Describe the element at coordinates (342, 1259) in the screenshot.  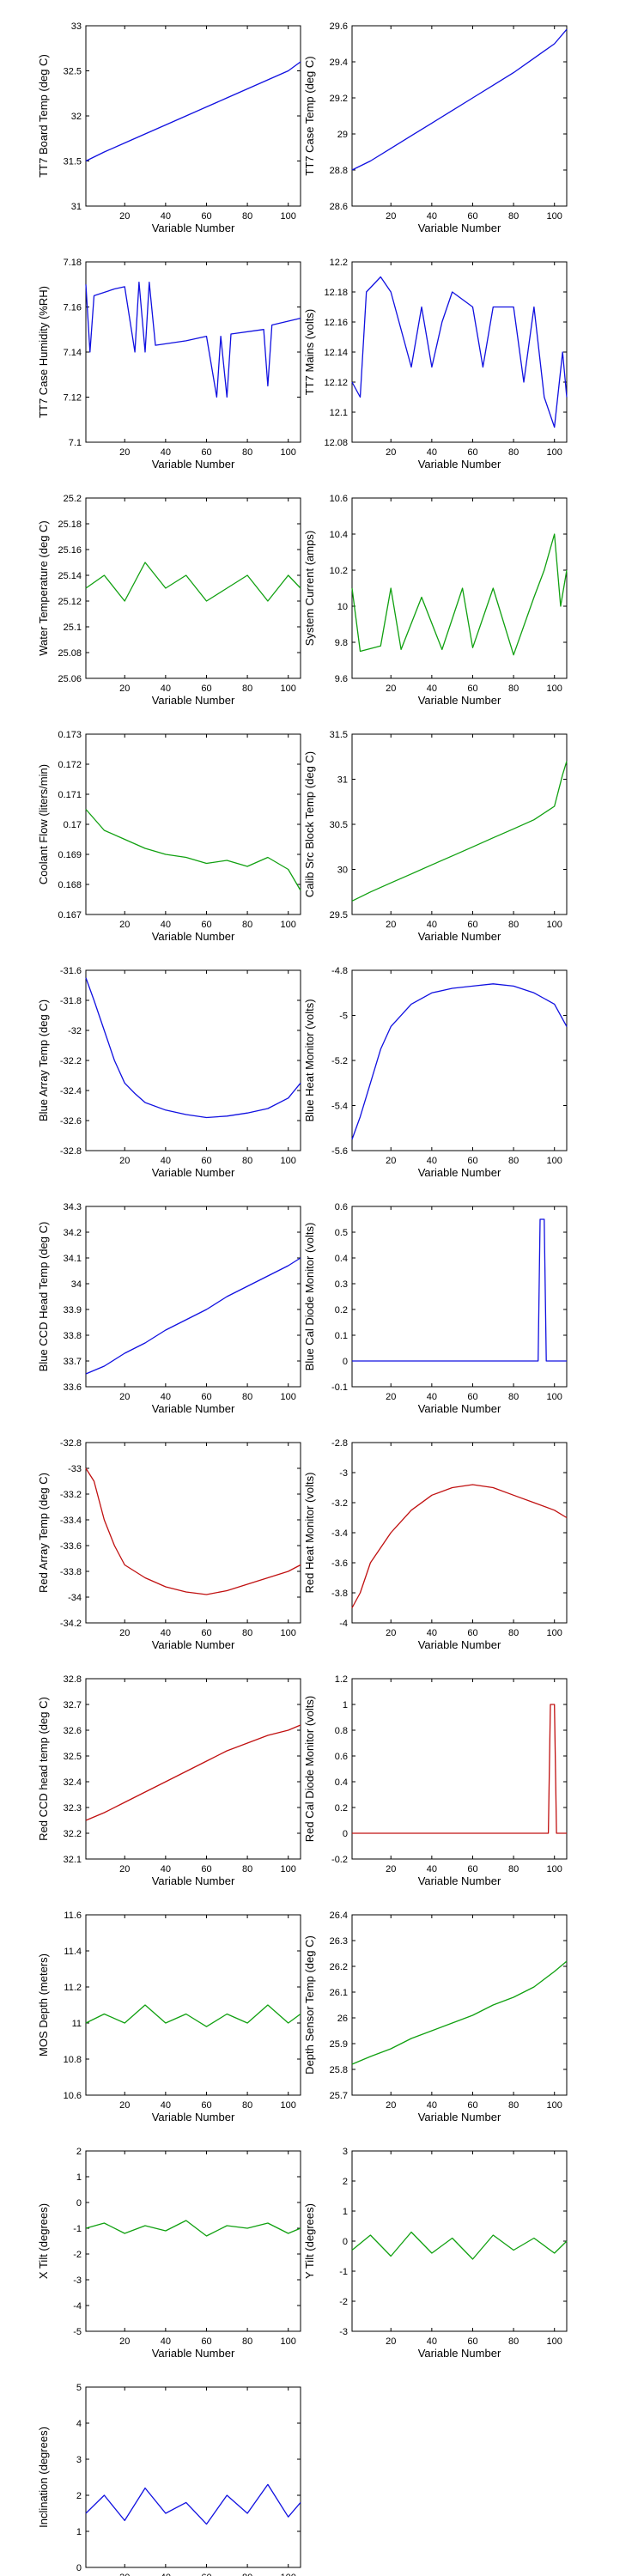
I see `y-tick-label: 0.4` at that location.